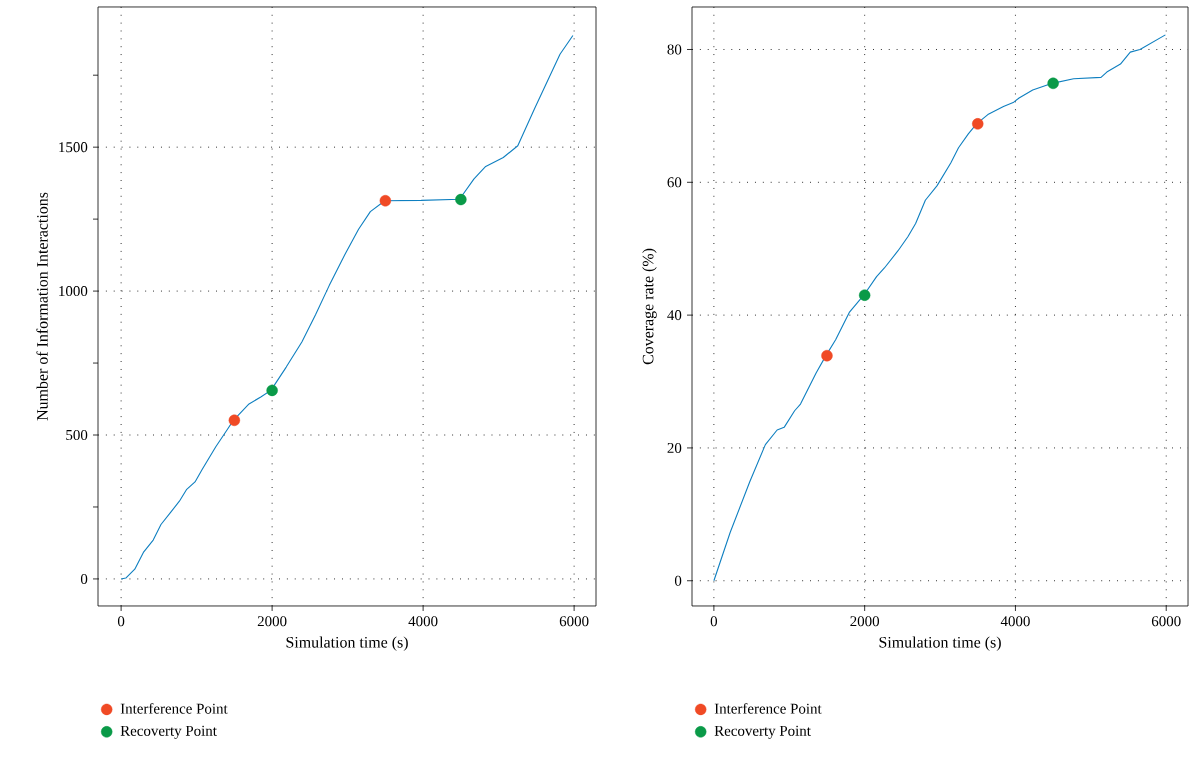 Image resolution: width=1202 pixels, height=758 pixels. Describe the element at coordinates (674, 315) in the screenshot. I see `y-tick-label: 40` at that location.